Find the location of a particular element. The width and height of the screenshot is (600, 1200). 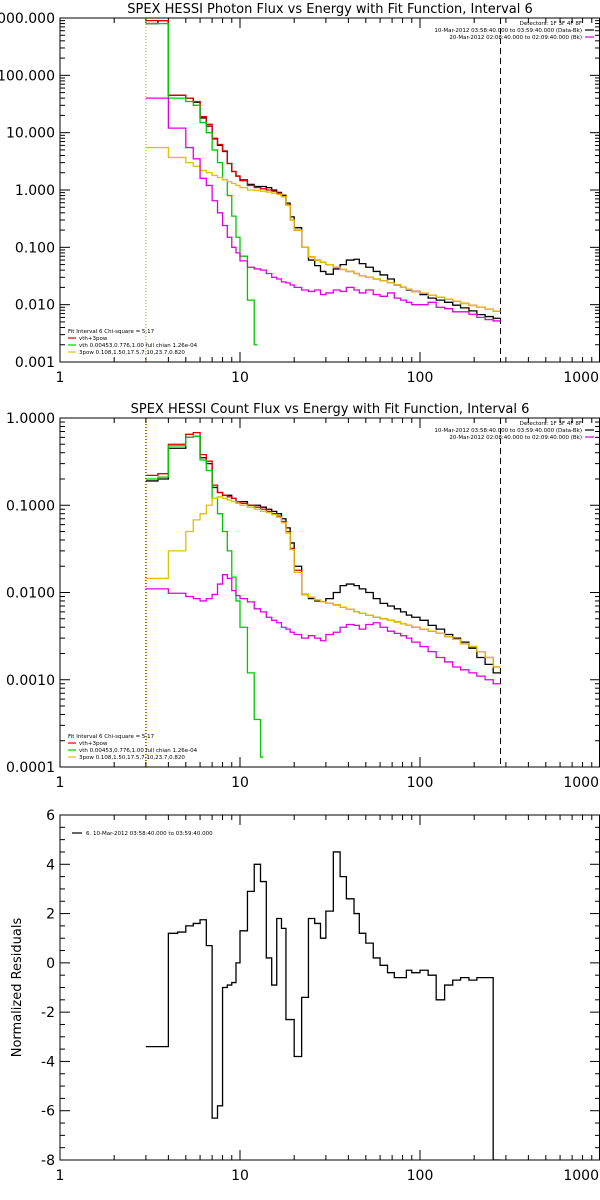

y-tick-label: 4 is located at coordinates (50, 865).